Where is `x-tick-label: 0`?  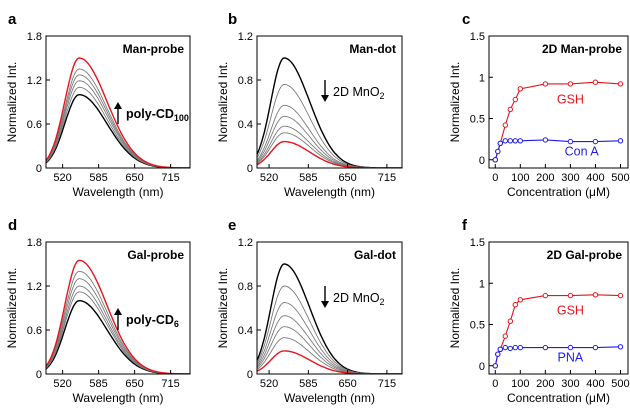 x-tick-label: 0 is located at coordinates (495, 384).